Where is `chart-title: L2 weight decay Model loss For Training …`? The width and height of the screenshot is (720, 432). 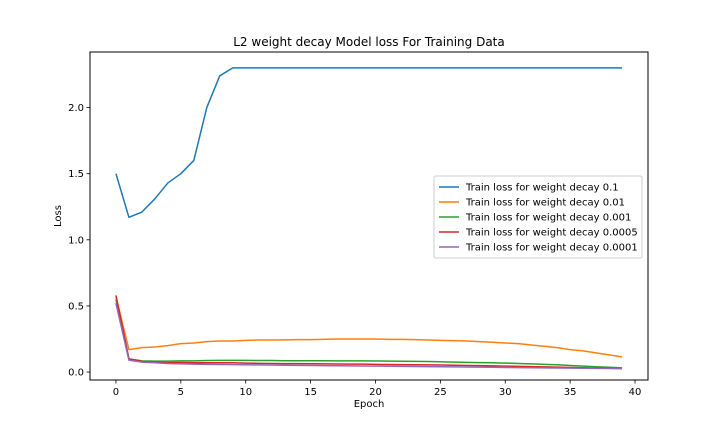 chart-title: L2 weight decay Model loss For Training … is located at coordinates (369, 42).